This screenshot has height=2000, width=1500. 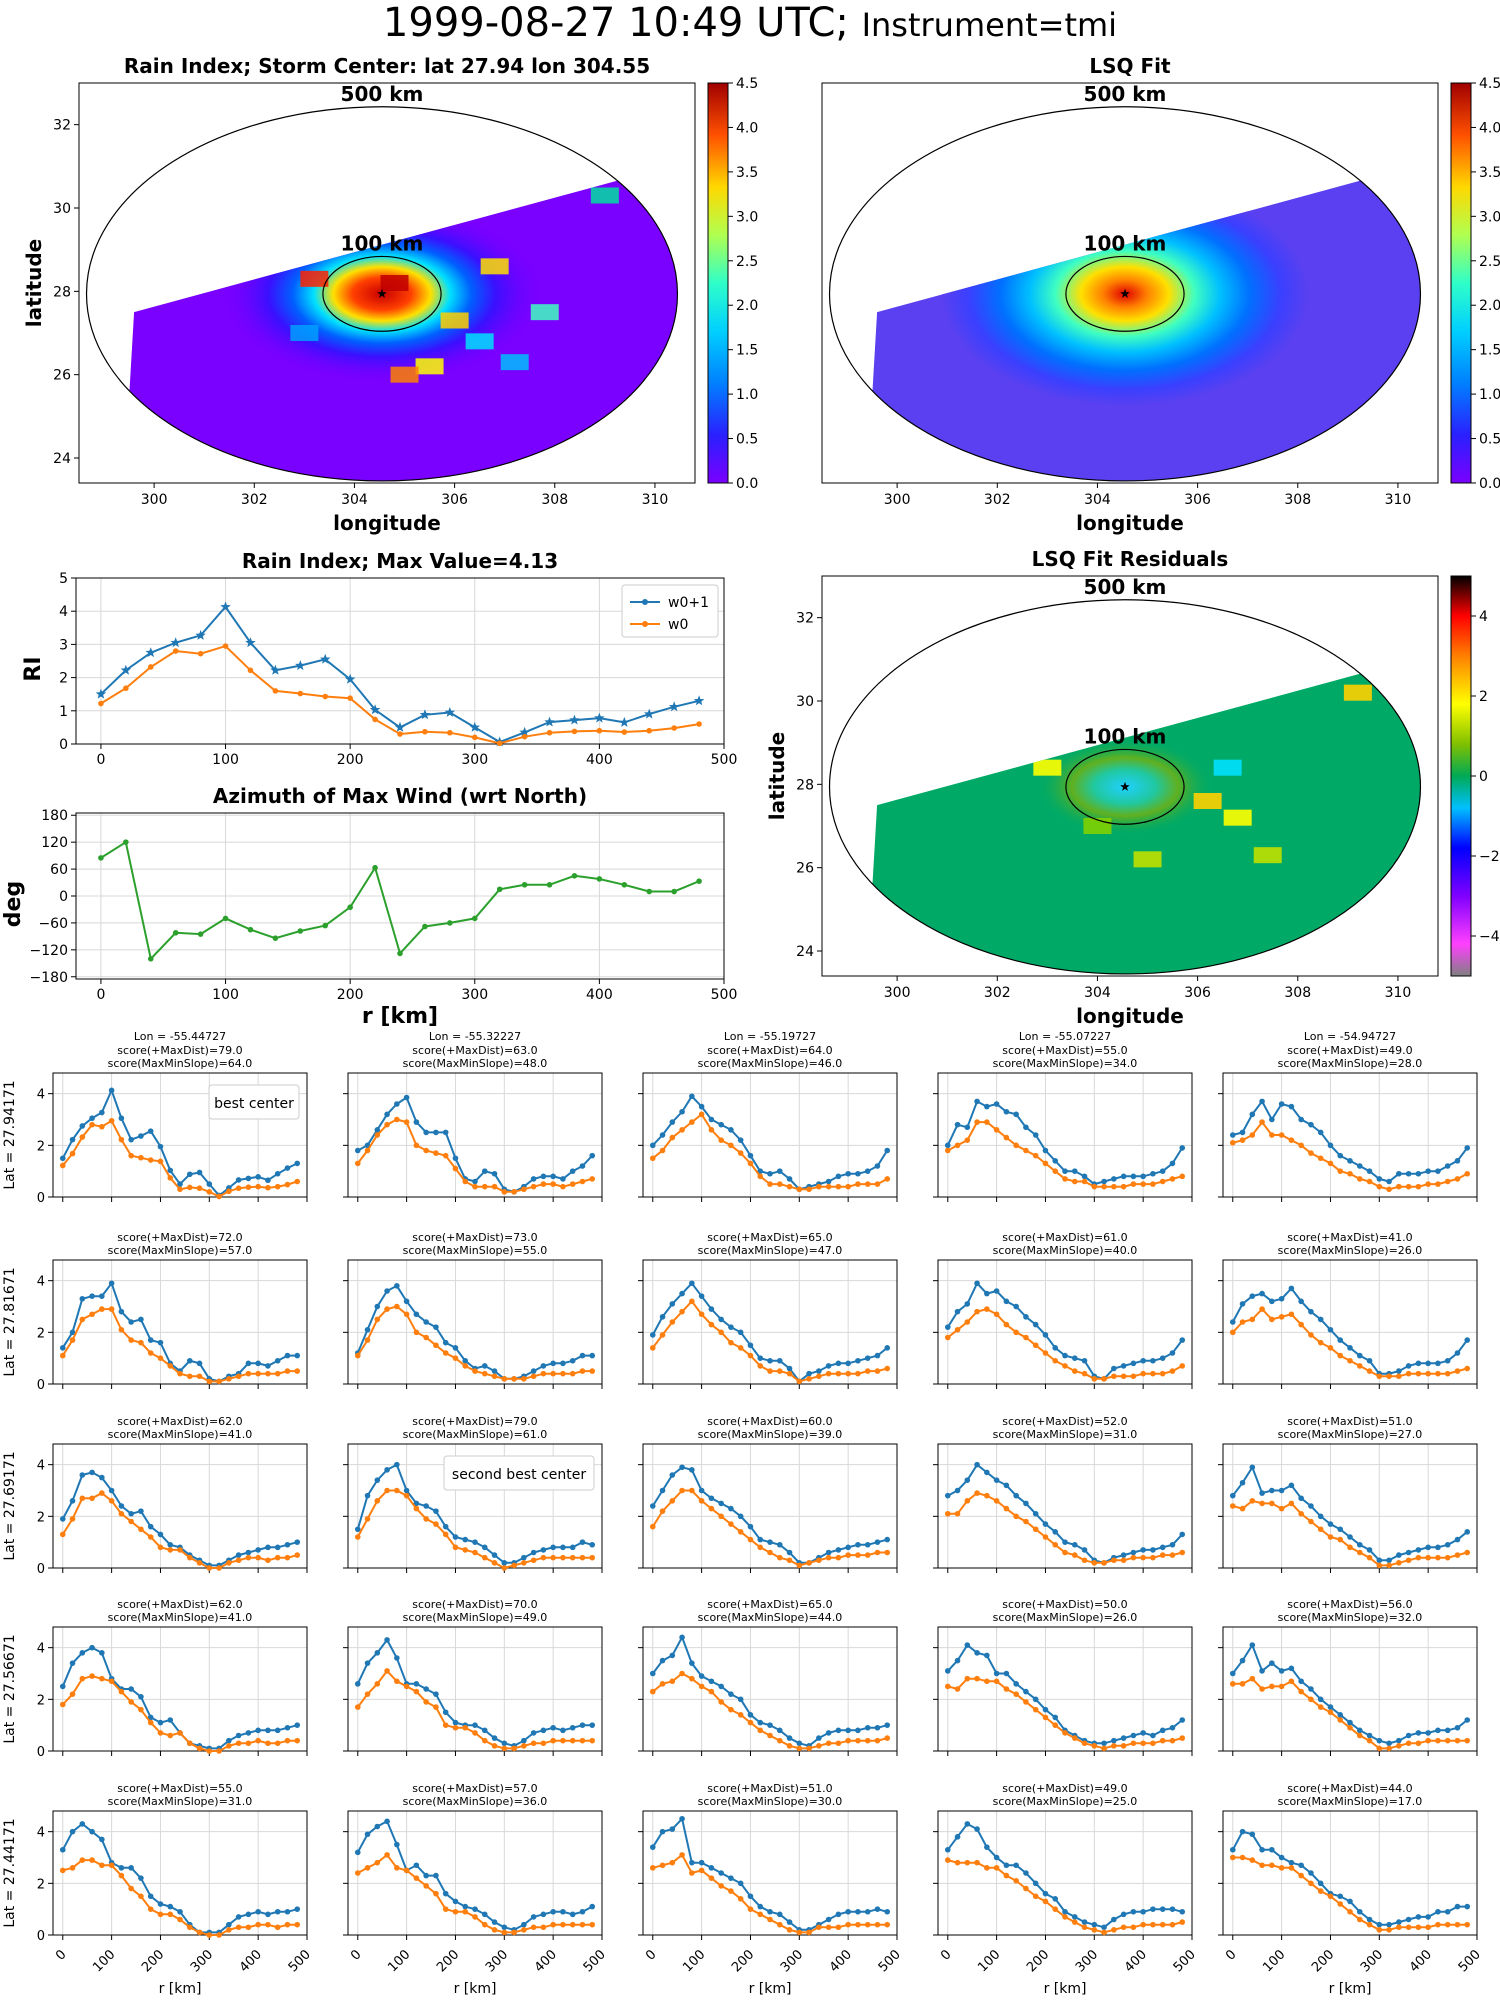 What do you see at coordinates (10, 1872) in the screenshot?
I see `row-lat-label: Lat = 27.44171` at bounding box center [10, 1872].